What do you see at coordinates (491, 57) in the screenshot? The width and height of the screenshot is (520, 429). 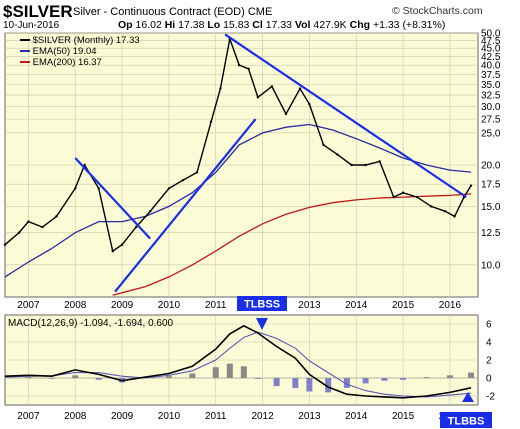 I see `y-tick-label-price: 42.5` at bounding box center [491, 57].